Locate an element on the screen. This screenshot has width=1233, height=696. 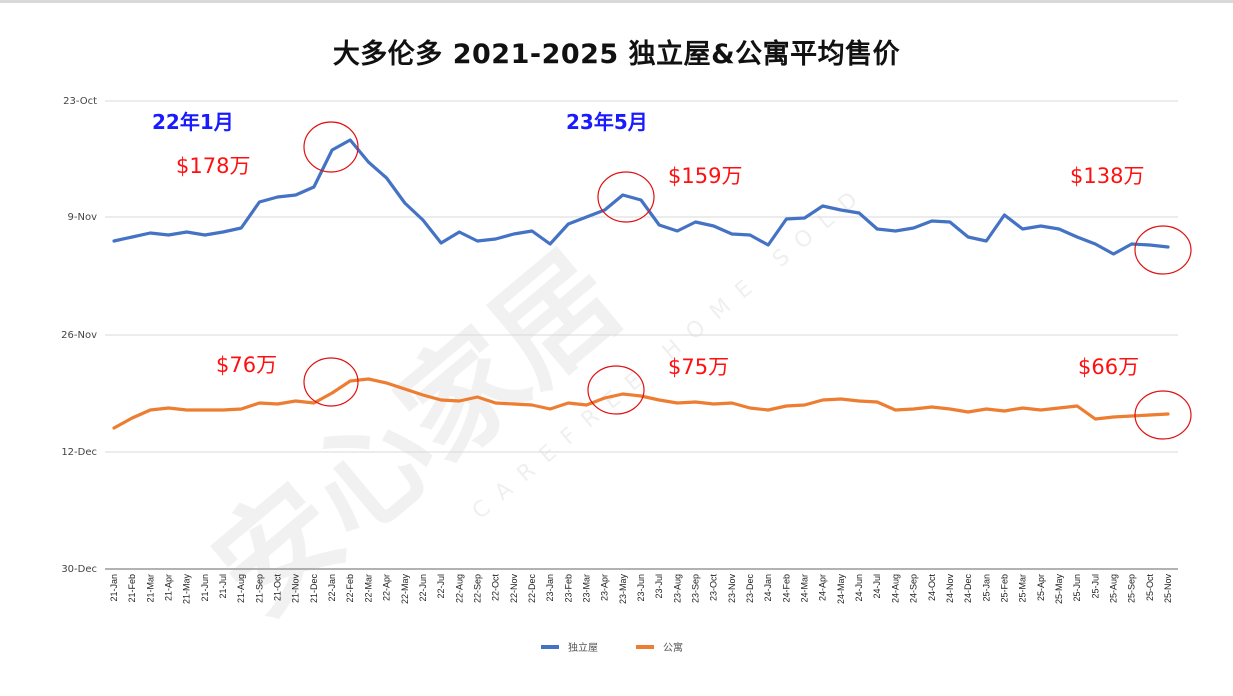
x-tick-label: 22-Aug is located at coordinates (459, 588).